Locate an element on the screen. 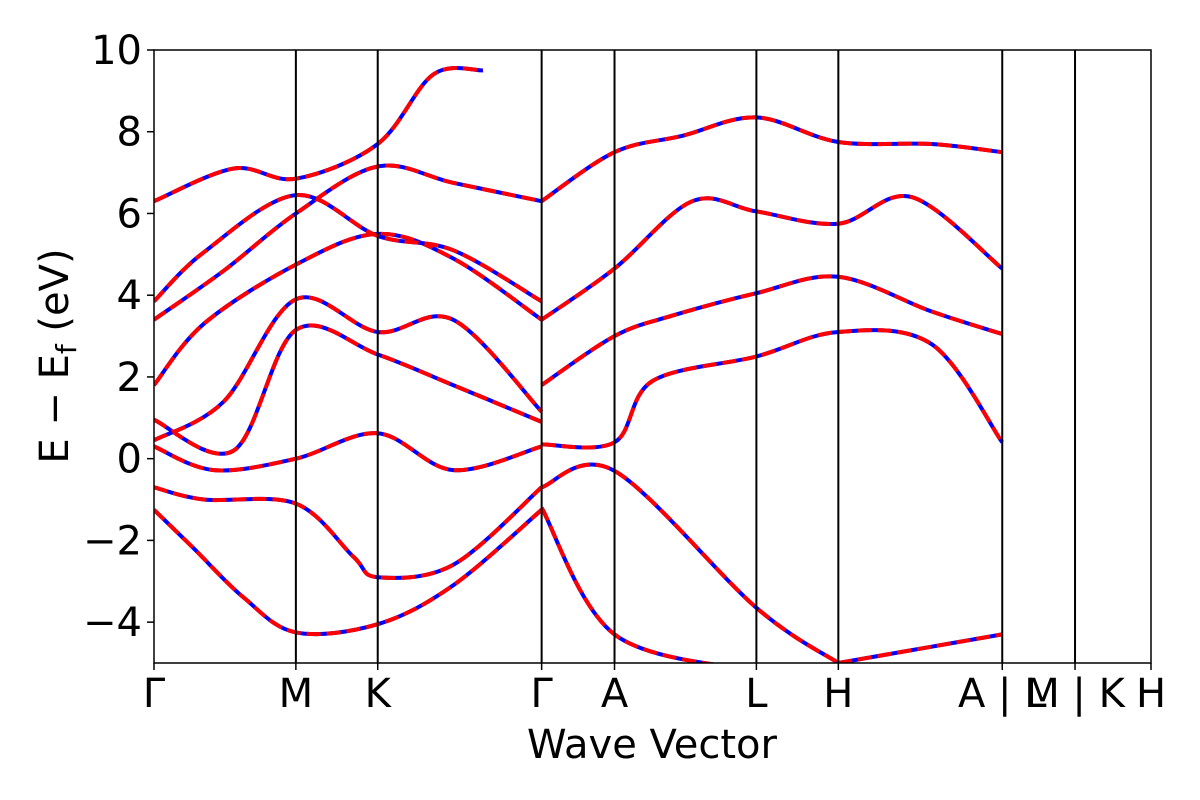  band-line-8-blue is located at coordinates (319, 135).